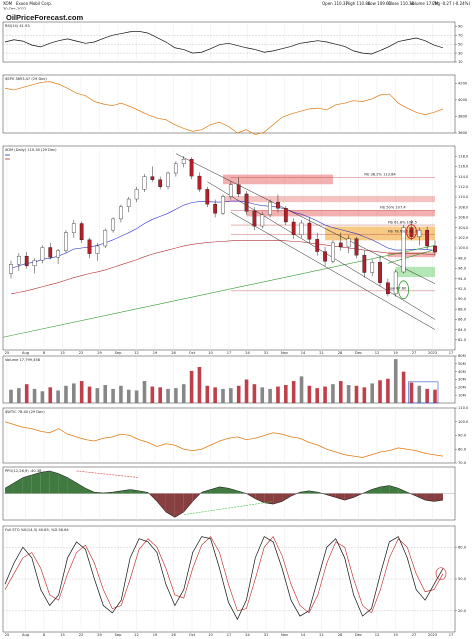 This screenshot has height=639, width=474. I want to click on y-tick-label: 96.0, so click(462, 269).